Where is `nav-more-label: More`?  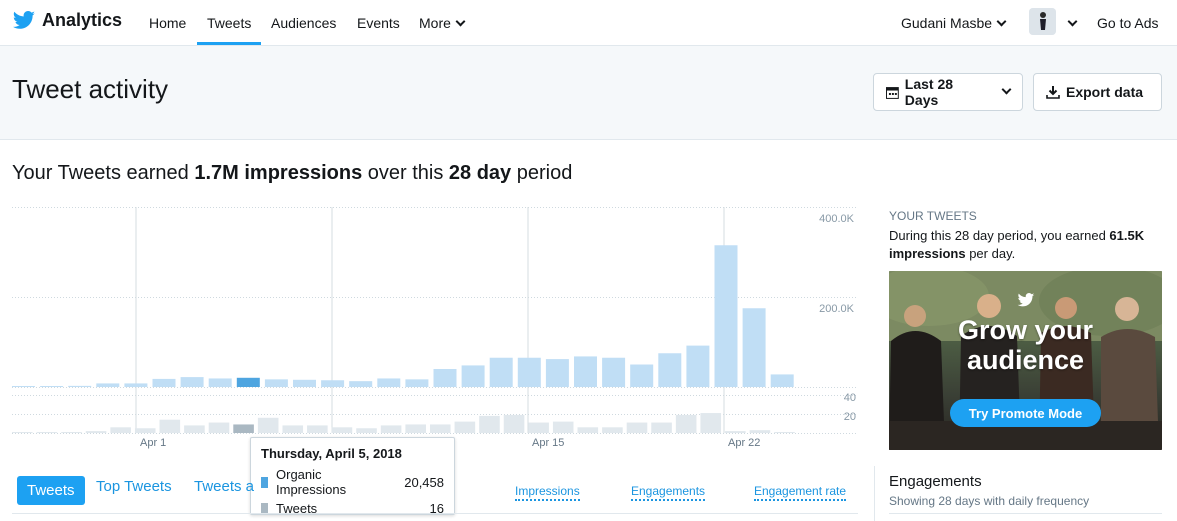 nav-more-label: More is located at coordinates (435, 23).